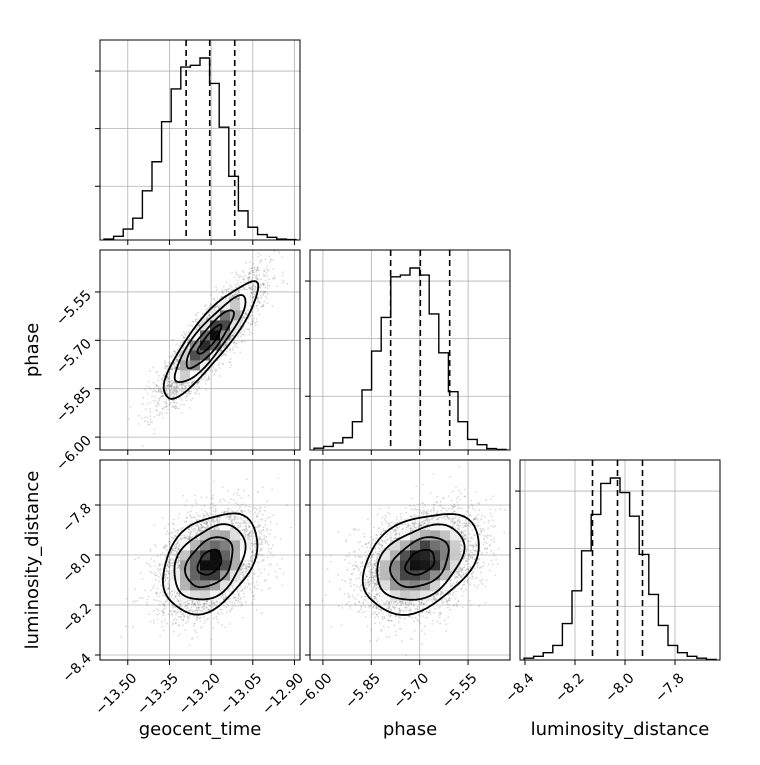  Describe the element at coordinates (205, 325) in the screenshot. I see `density-block` at that location.